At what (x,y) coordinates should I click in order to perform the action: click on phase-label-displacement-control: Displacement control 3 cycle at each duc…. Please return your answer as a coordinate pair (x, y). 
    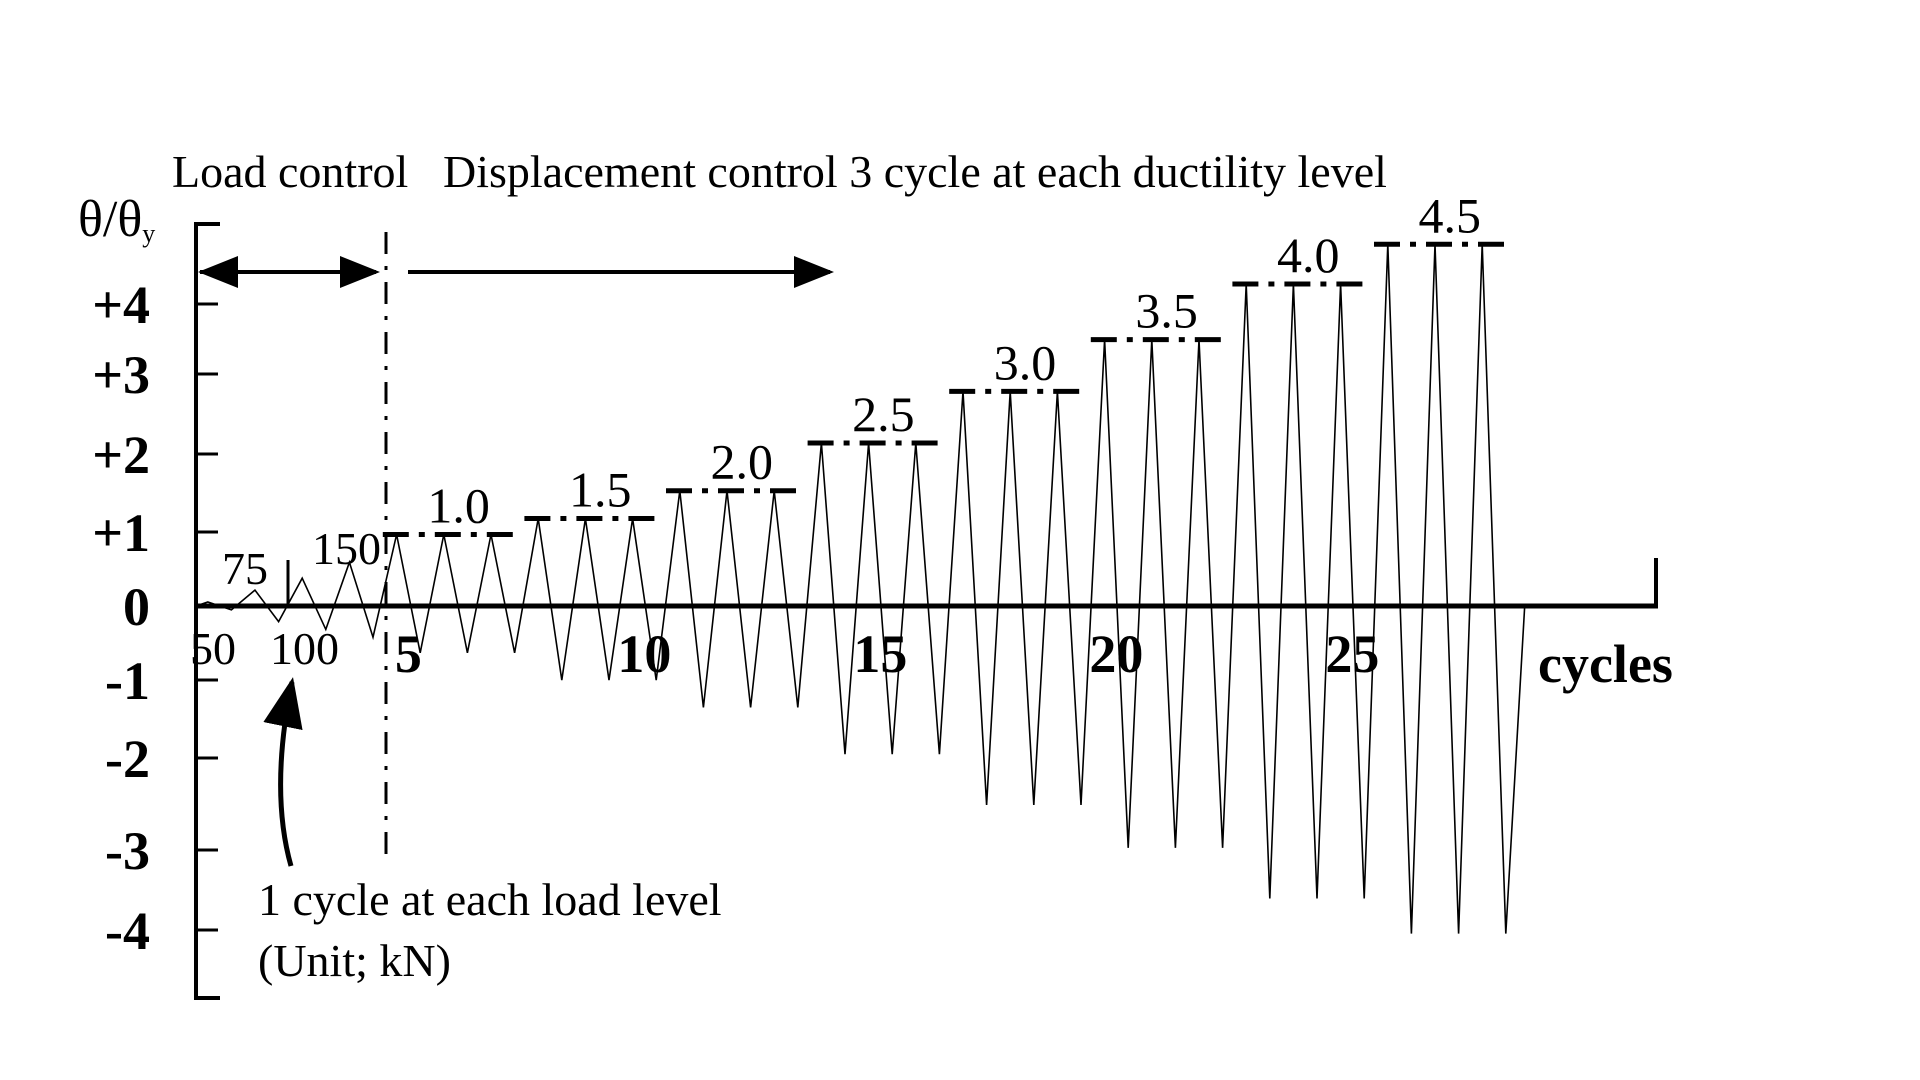
    Looking at the image, I should click on (915, 171).